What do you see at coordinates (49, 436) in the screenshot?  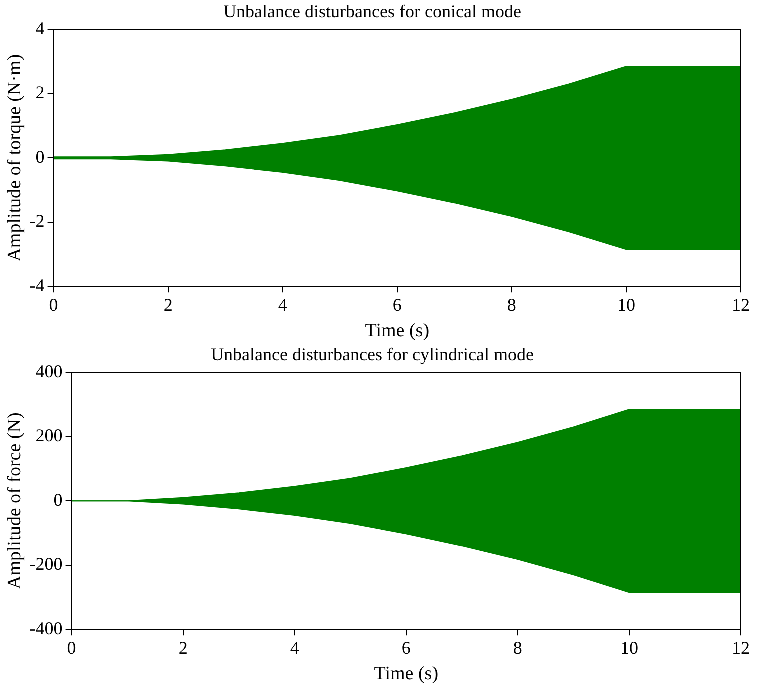 I see `y-tick-label: 200` at bounding box center [49, 436].